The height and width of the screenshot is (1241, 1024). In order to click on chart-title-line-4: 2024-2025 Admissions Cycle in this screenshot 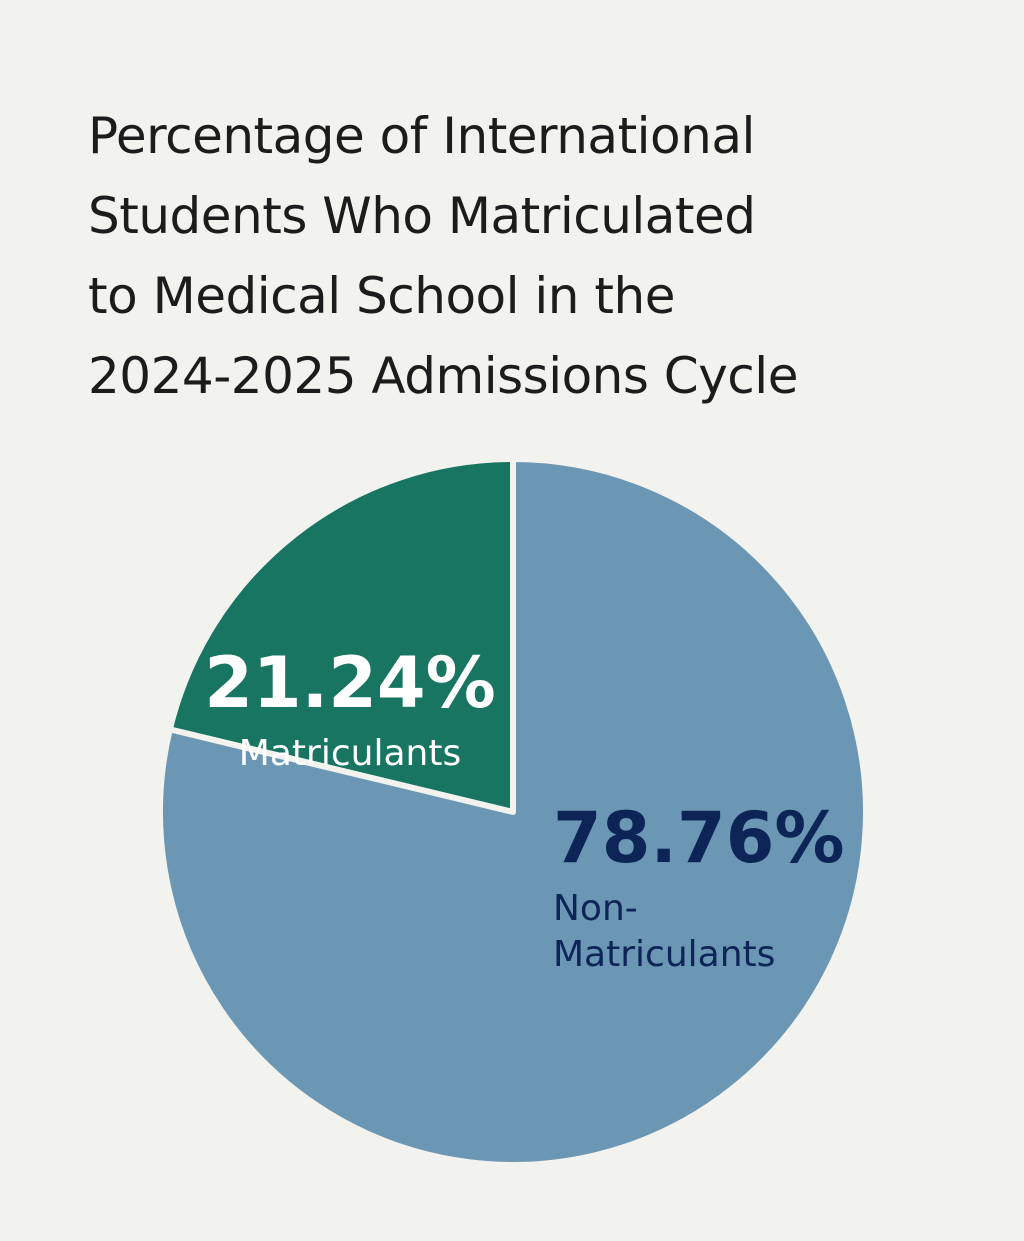, I will do `click(443, 376)`.